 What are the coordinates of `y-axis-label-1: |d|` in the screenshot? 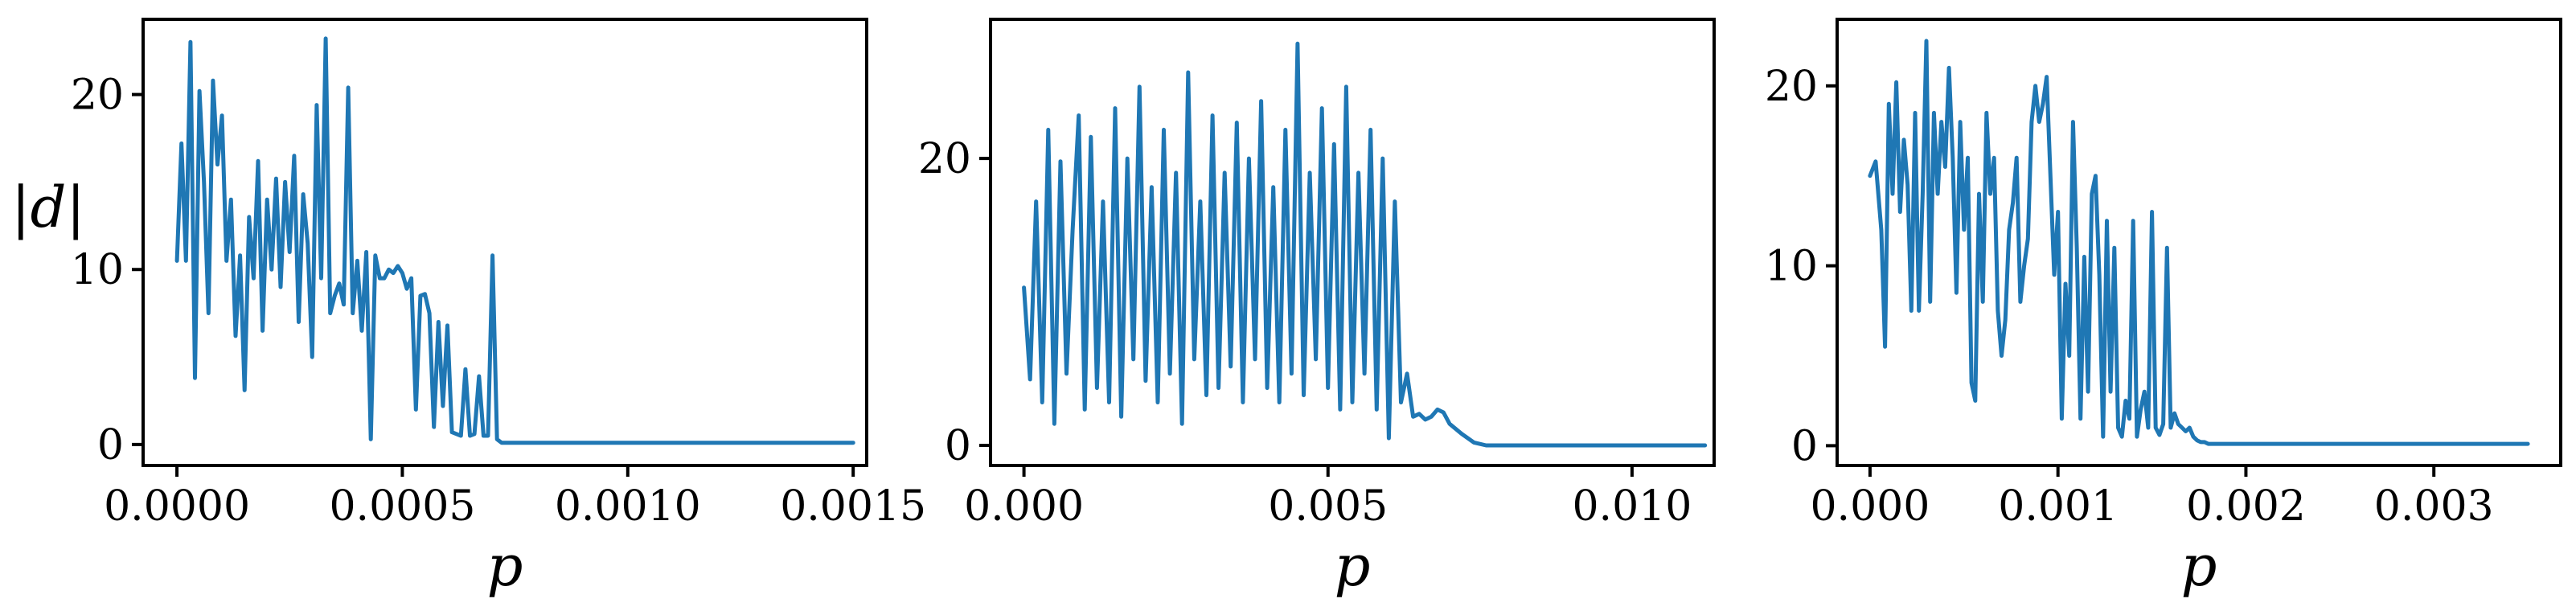 It's located at (48, 207).